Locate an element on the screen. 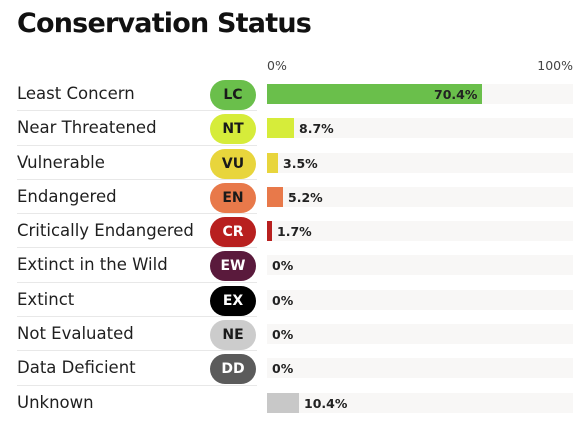 The image size is (576, 422). value-label: 5.2% is located at coordinates (305, 197).